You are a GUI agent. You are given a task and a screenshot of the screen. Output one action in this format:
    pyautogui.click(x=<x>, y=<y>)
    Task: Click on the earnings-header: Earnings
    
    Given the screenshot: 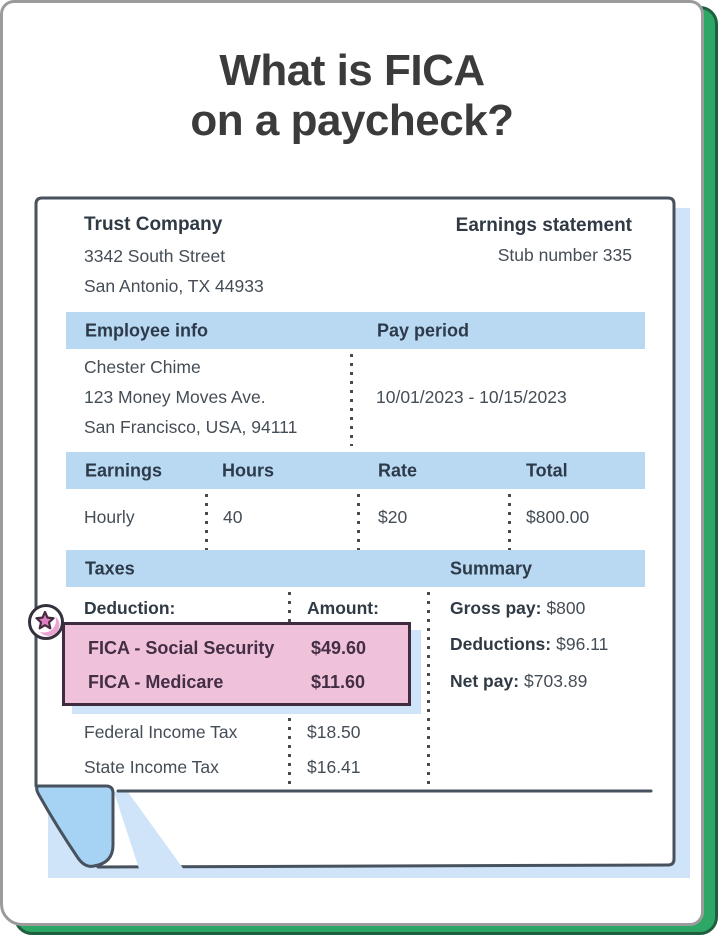 What is the action you would take?
    pyautogui.click(x=124, y=470)
    